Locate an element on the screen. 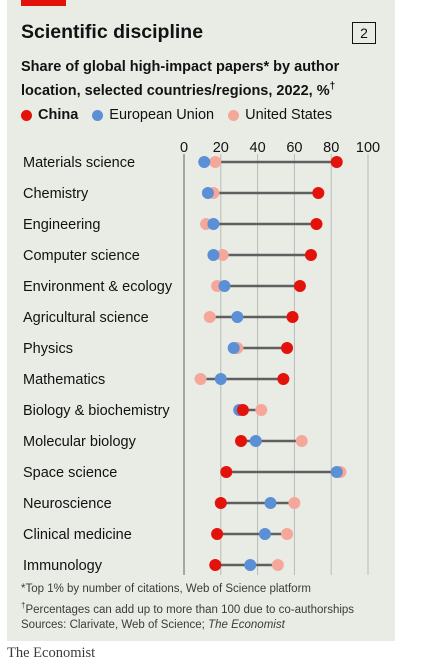 The image size is (421, 665). x-tick-label-20: 20 is located at coordinates (221, 148).